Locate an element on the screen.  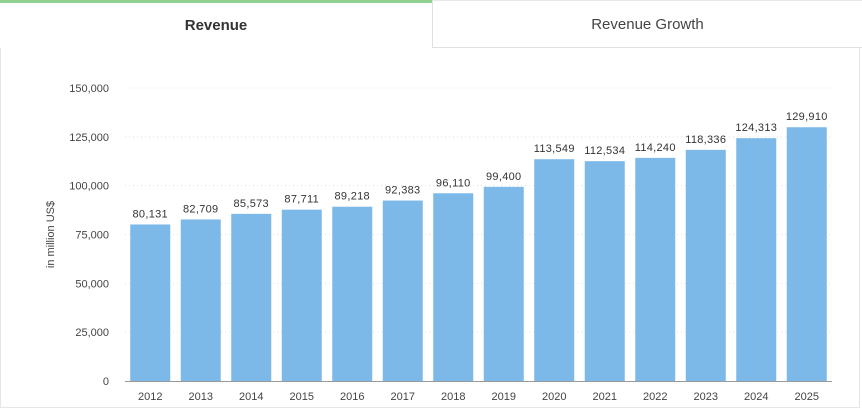
data-label: 113,549 is located at coordinates (554, 149).